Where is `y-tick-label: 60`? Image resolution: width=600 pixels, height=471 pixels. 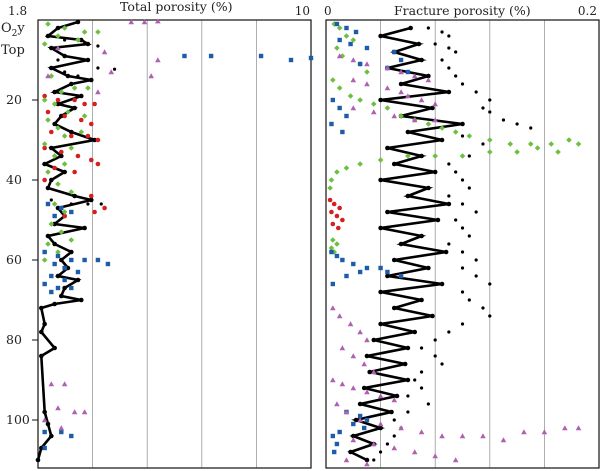 y-tick-label: 60 is located at coordinates (14, 259).